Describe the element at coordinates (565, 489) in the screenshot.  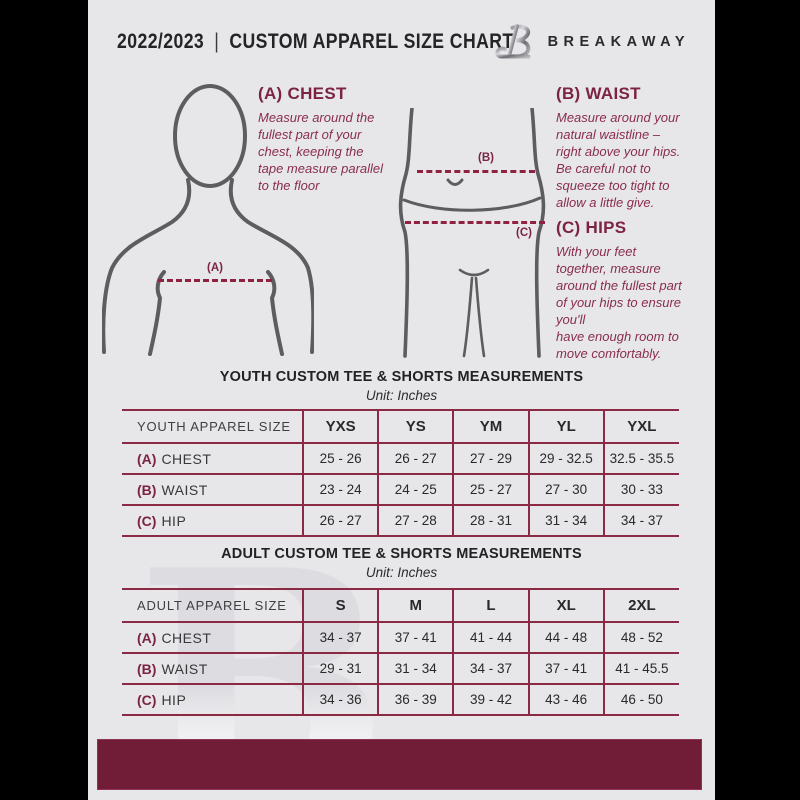
I see `size-value: 27 - 30` at that location.